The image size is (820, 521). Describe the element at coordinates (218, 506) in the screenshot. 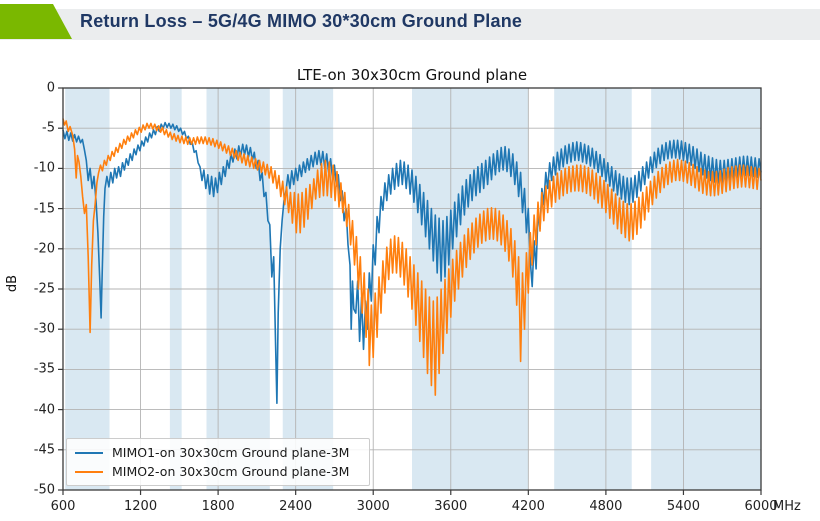

I see `x-tick-label: 1800` at that location.